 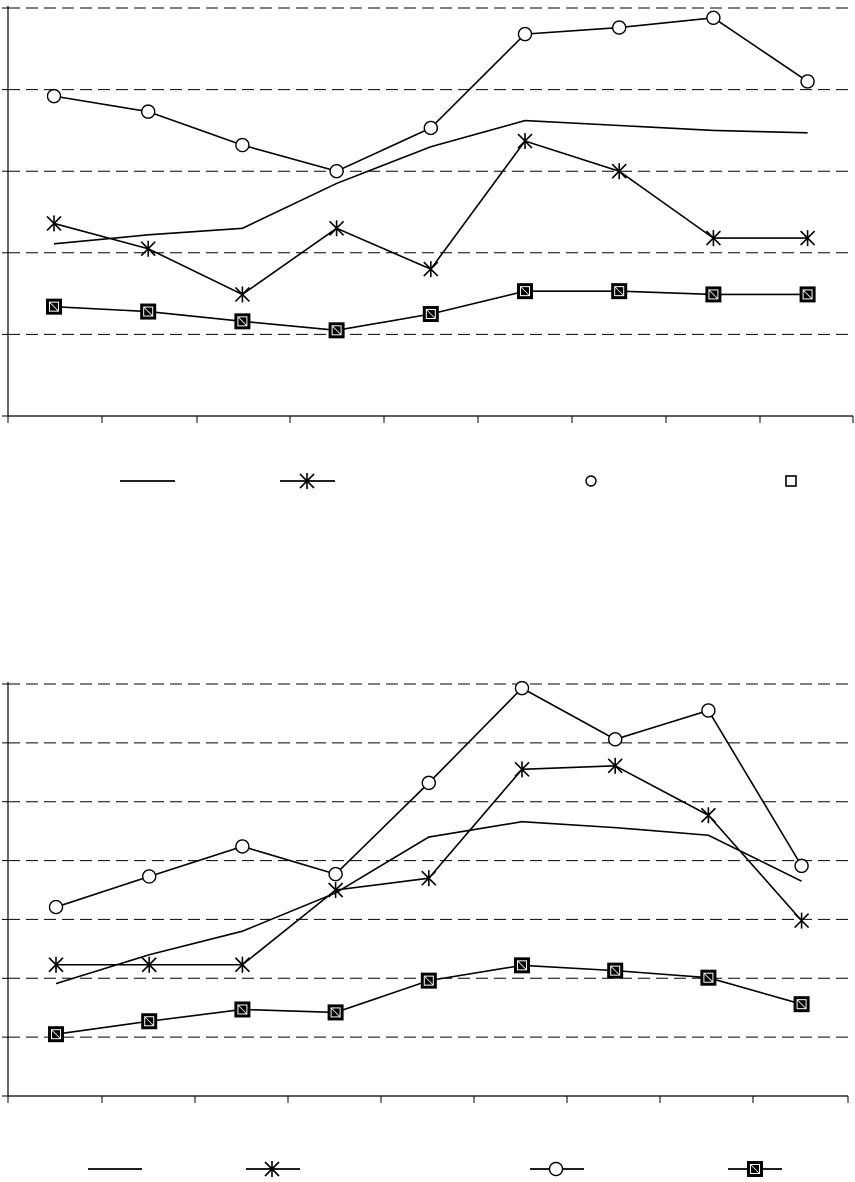 I want to click on chart2-series-2-line, so click(x=429, y=865).